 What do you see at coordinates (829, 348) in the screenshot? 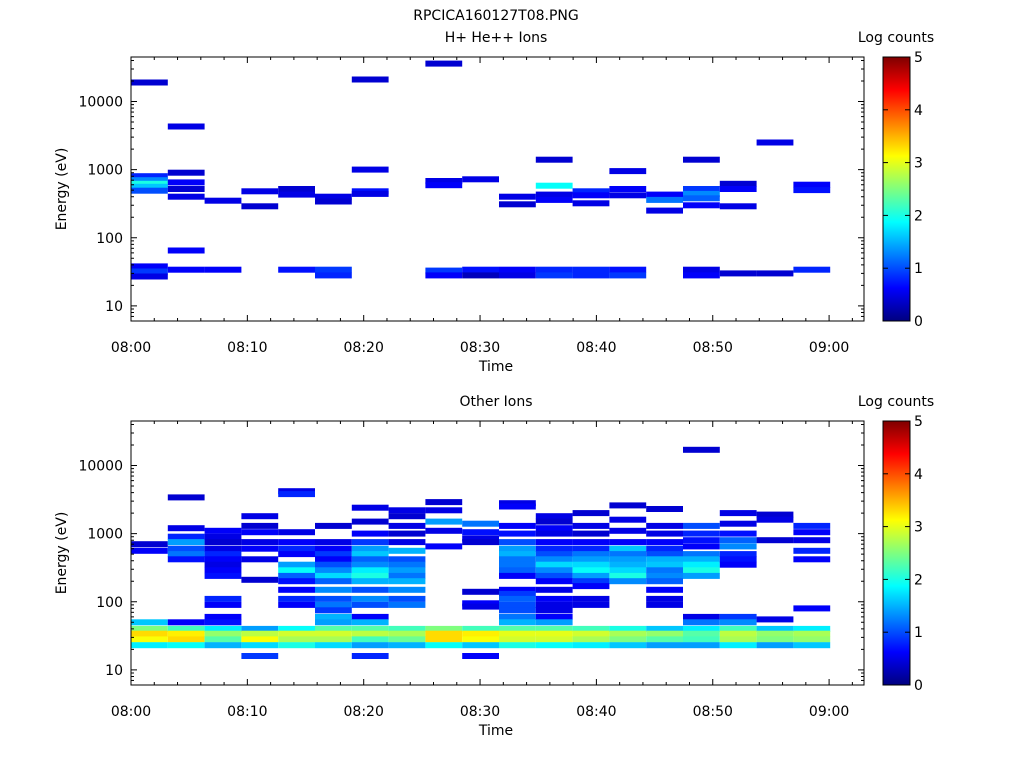
I see `x-tick-label: 09:00` at bounding box center [829, 348].